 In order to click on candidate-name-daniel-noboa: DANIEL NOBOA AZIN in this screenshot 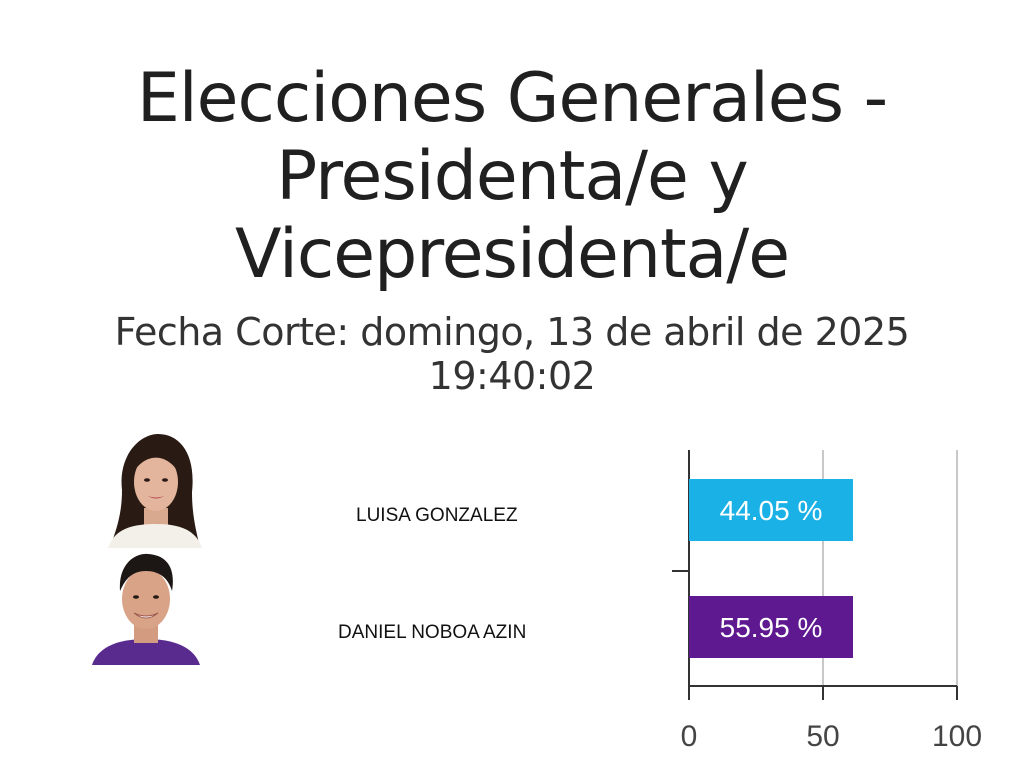, I will do `click(432, 632)`.